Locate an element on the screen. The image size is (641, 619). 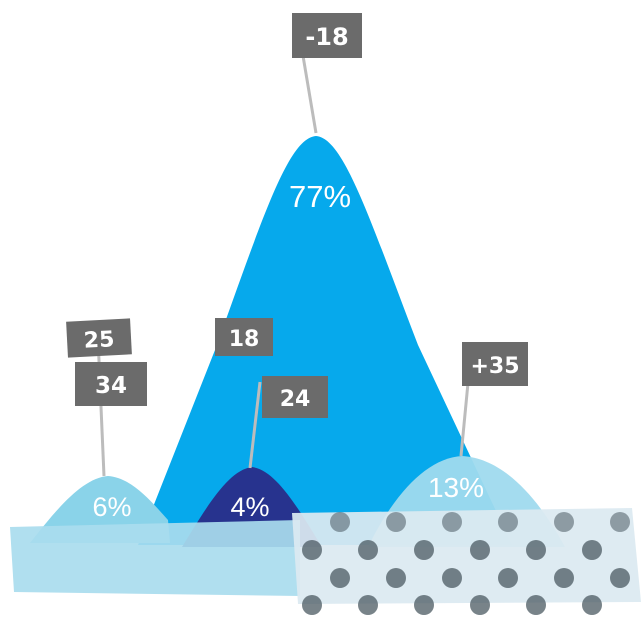
flag-dark-bottom: 24 is located at coordinates (295, 397).